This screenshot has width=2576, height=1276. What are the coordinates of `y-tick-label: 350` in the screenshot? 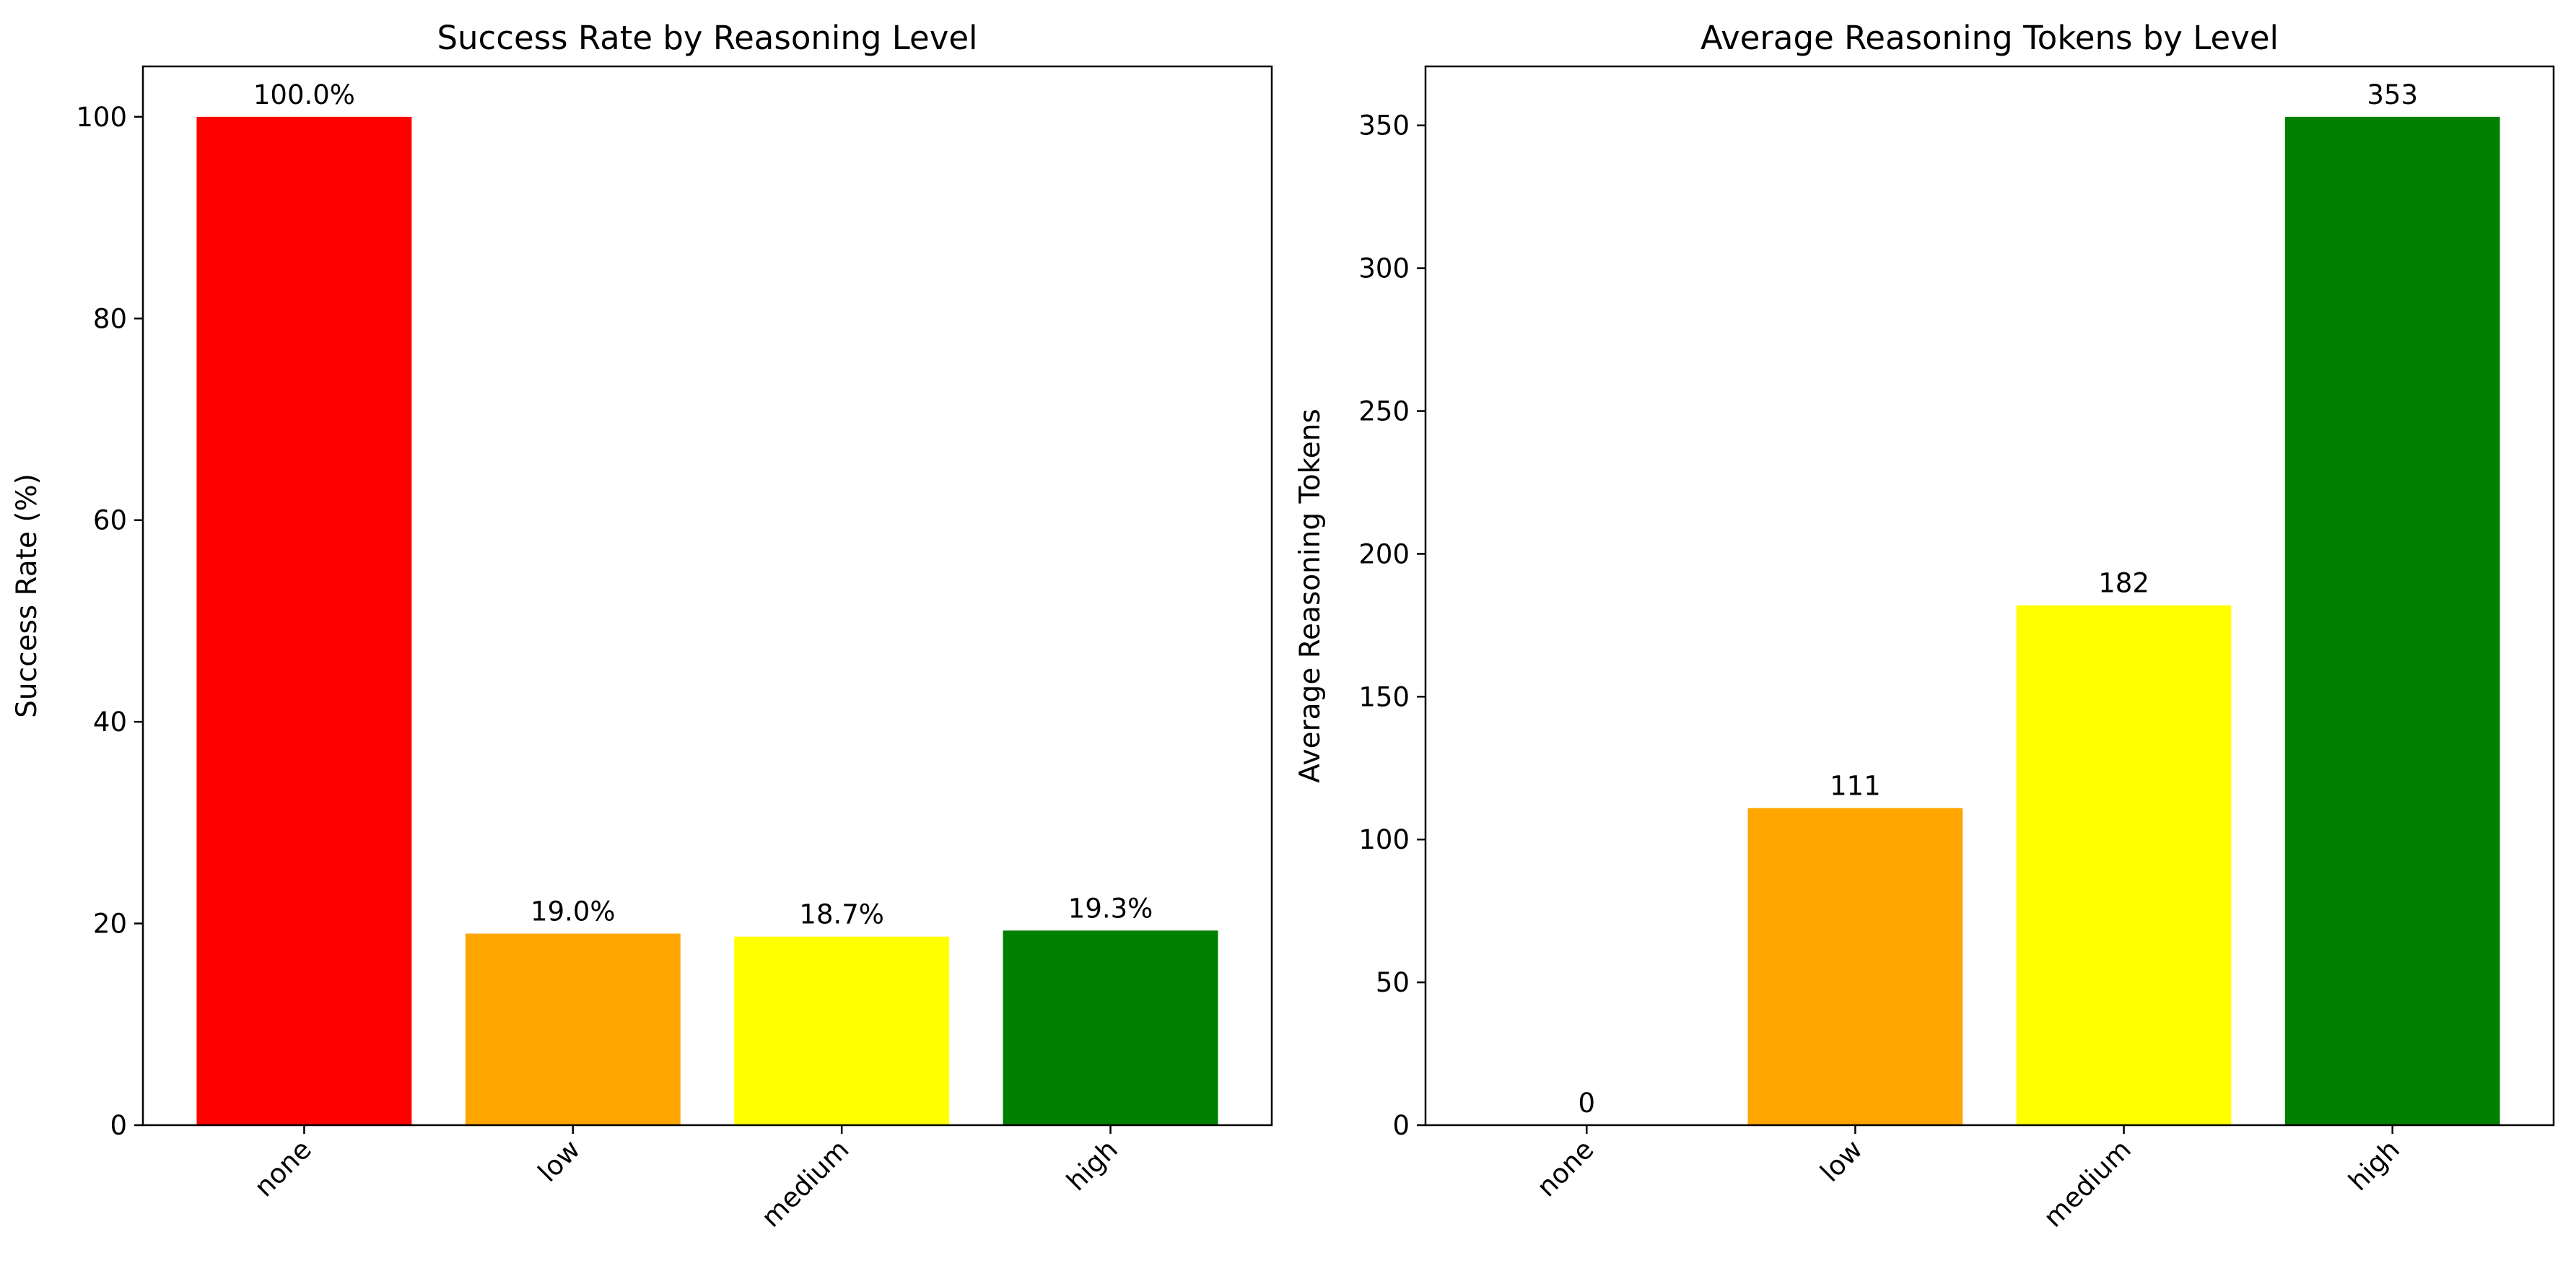 It's located at (1384, 125).